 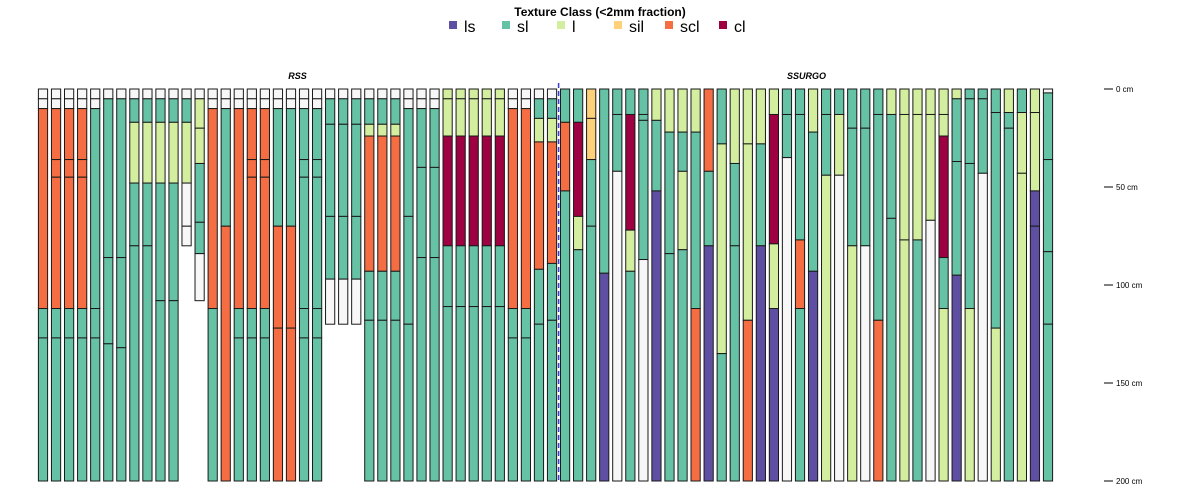 I want to click on legend-label-sl: sl, so click(x=523, y=27).